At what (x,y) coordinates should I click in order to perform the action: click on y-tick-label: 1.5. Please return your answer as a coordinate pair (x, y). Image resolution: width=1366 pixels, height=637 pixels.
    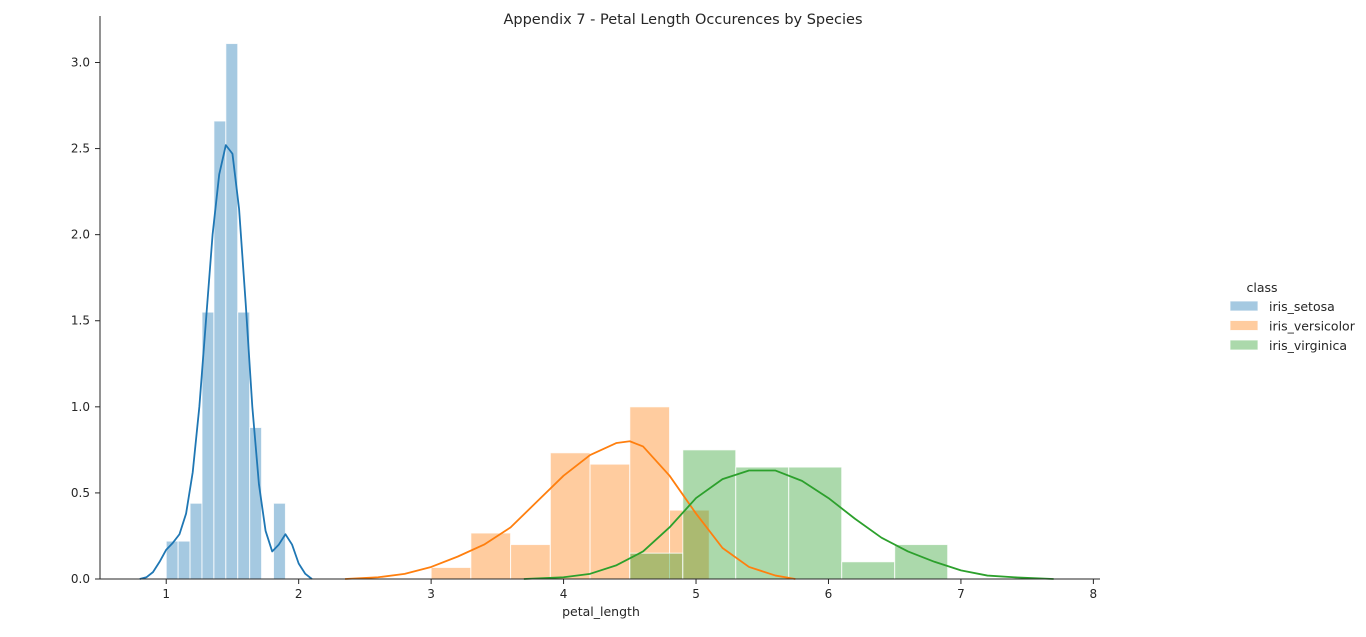
    Looking at the image, I should click on (80, 321).